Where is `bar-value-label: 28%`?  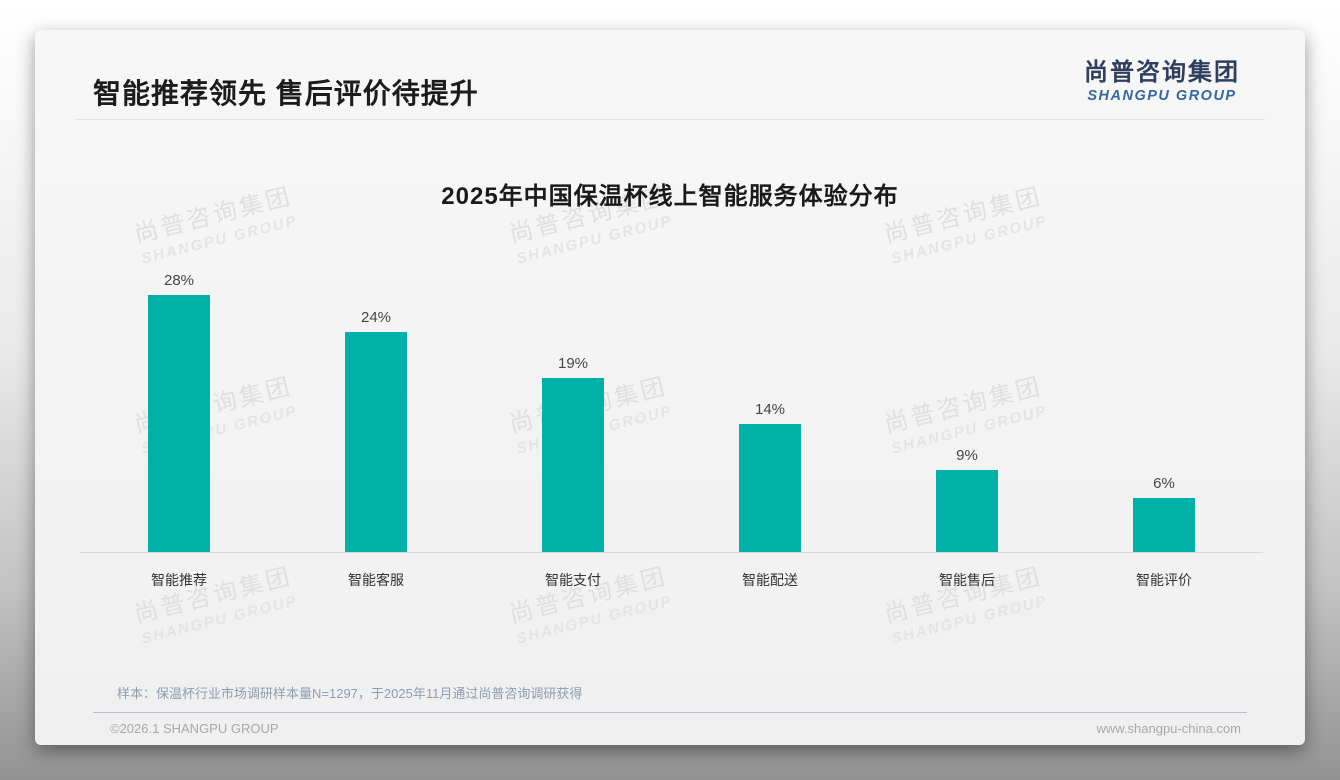
bar-value-label: 28% is located at coordinates (179, 280).